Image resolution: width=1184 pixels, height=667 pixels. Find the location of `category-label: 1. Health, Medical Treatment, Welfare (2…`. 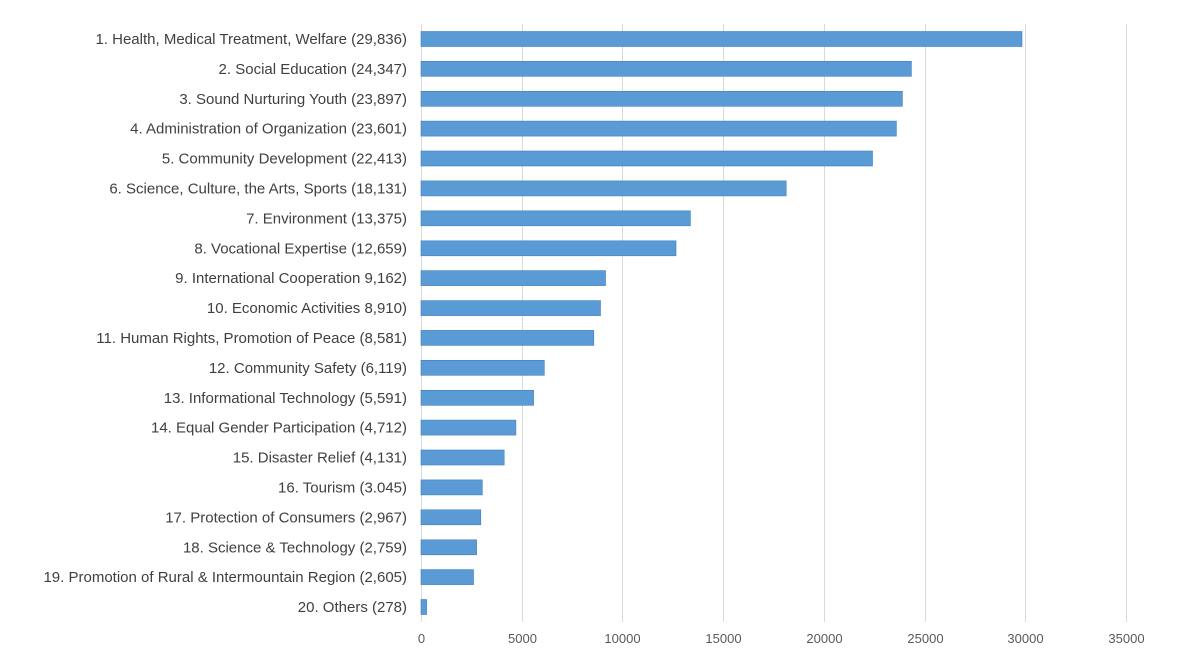

category-label: 1. Health, Medical Treatment, Welfare (2… is located at coordinates (251, 39).